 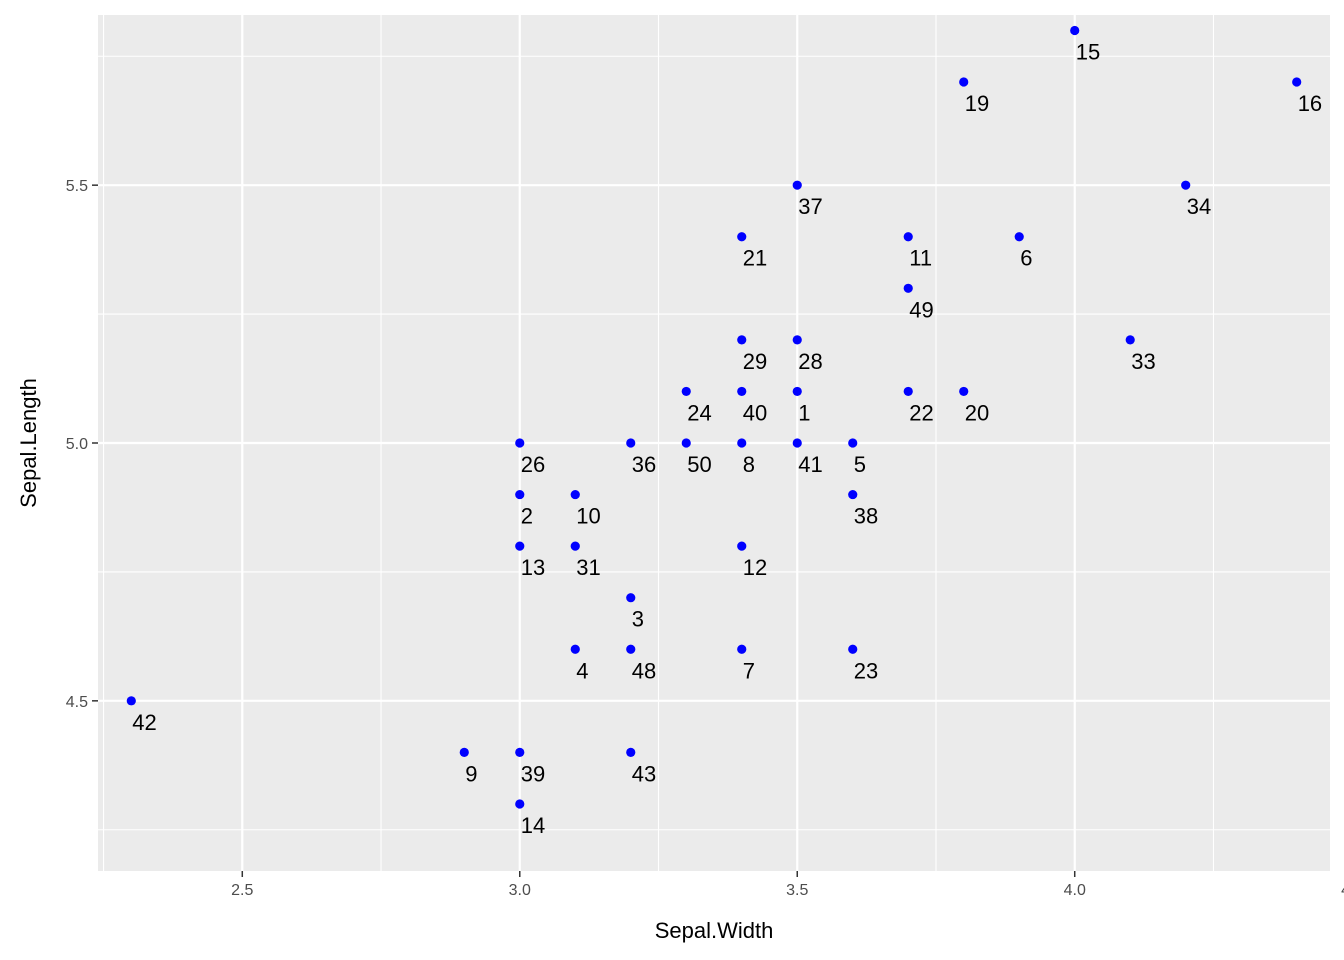 I want to click on x-tick-label: 4.0, so click(x=1075, y=890).